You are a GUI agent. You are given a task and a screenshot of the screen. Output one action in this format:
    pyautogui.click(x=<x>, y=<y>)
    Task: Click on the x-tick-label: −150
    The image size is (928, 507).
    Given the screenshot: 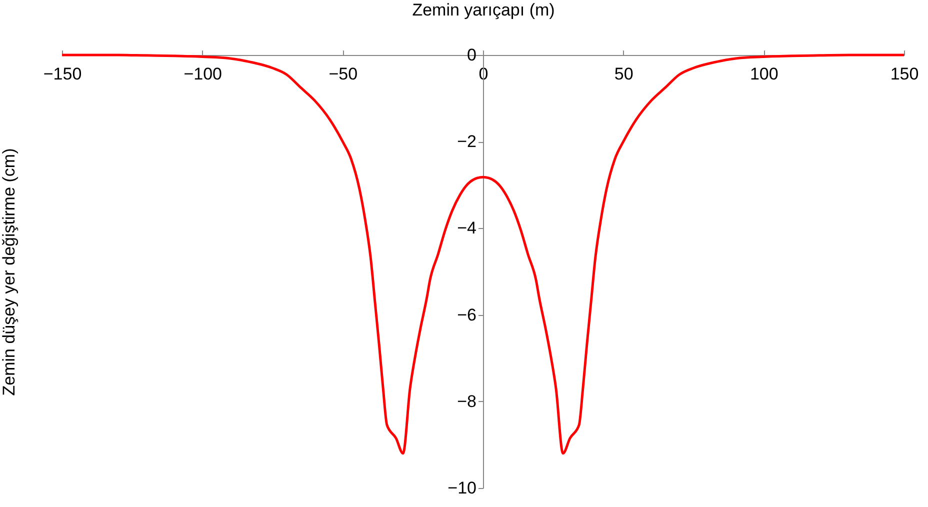 What is the action you would take?
    pyautogui.click(x=62, y=74)
    